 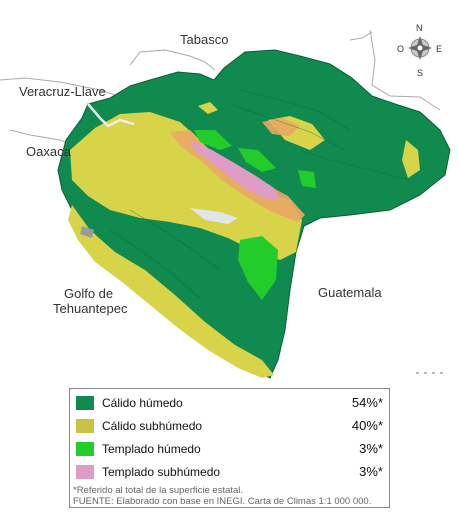 I want to click on label-guatemala: Guatemala, so click(x=350, y=292).